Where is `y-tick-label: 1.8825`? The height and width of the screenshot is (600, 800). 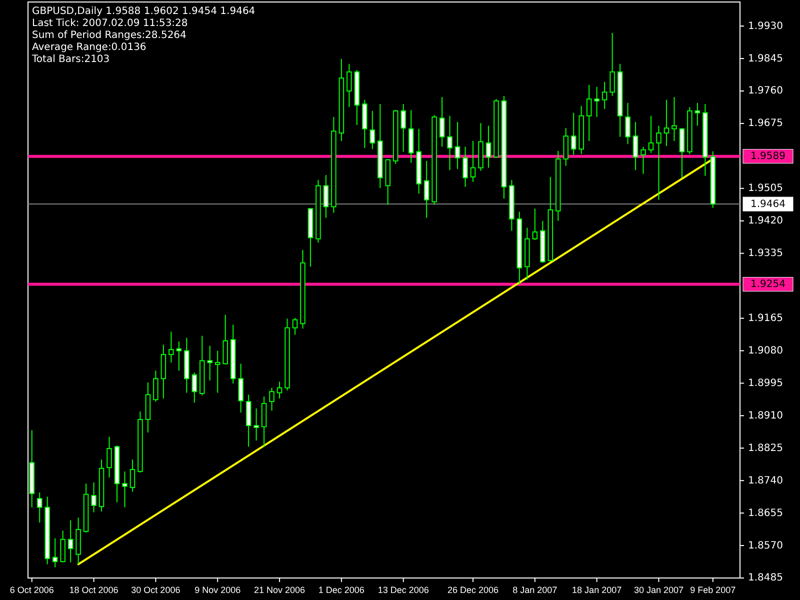 y-tick-label: 1.8825 is located at coordinates (765, 448).